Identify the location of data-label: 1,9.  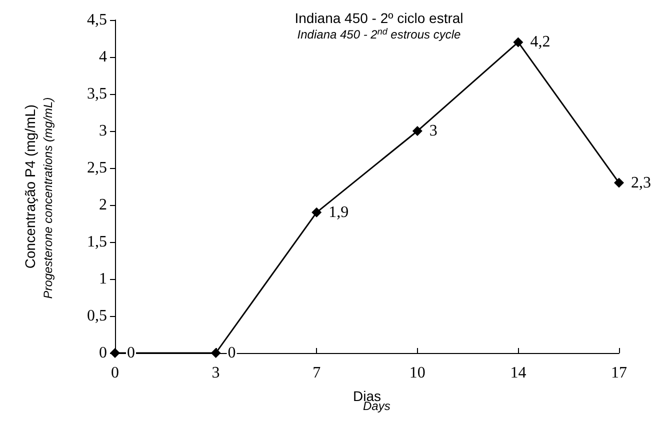
(338, 212).